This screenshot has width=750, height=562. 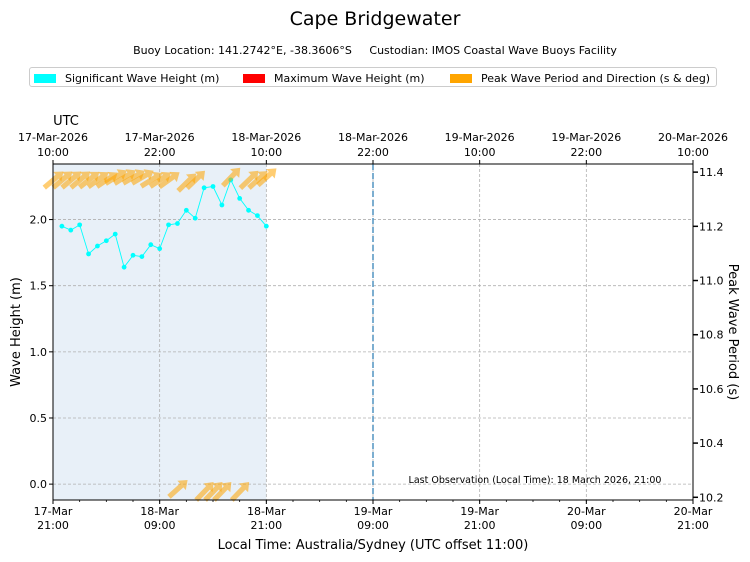 What do you see at coordinates (732, 332) in the screenshot?
I see `y2-axis-label: Peak Wave Period (s)` at bounding box center [732, 332].